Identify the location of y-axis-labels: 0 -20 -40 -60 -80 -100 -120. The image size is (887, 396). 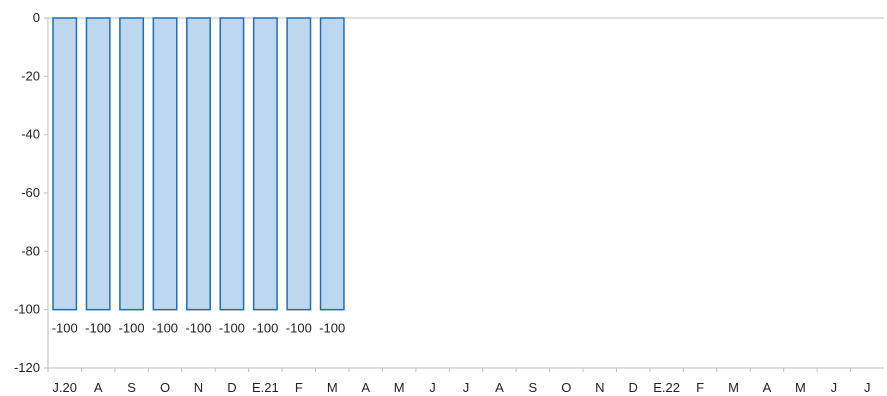
(27, 192).